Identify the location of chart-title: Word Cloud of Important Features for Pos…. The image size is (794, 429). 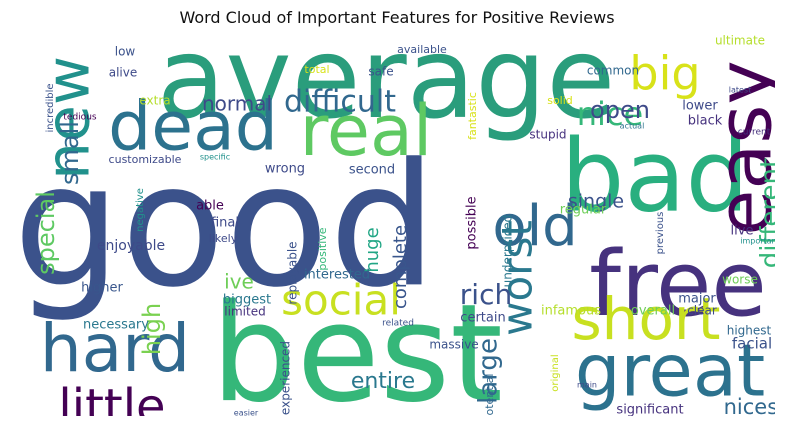
(397, 17).